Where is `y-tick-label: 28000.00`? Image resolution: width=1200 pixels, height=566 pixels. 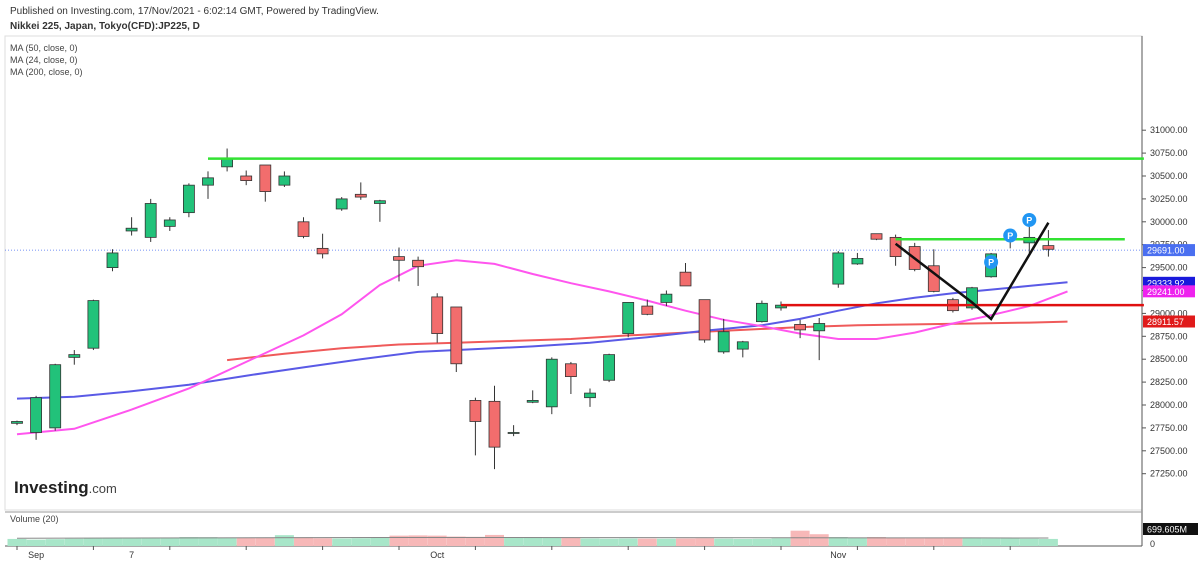
y-tick-label: 28000.00 is located at coordinates (1169, 405).